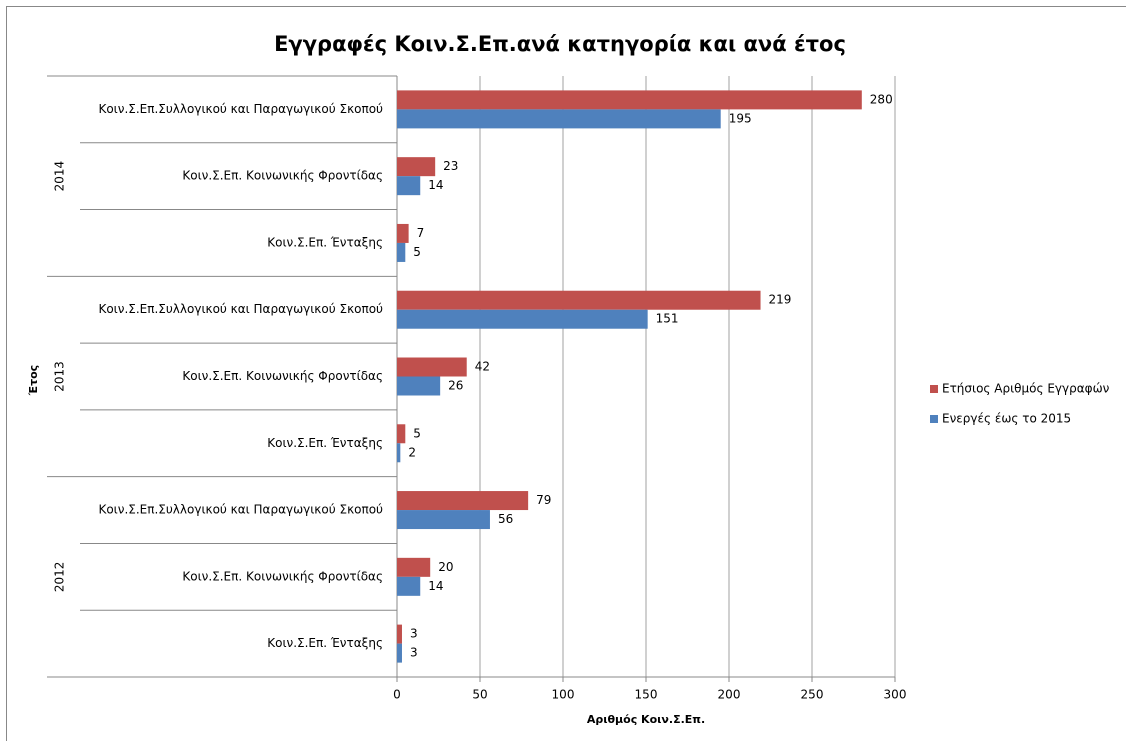  What do you see at coordinates (729, 695) in the screenshot?
I see `x-tick-label: 200` at bounding box center [729, 695].